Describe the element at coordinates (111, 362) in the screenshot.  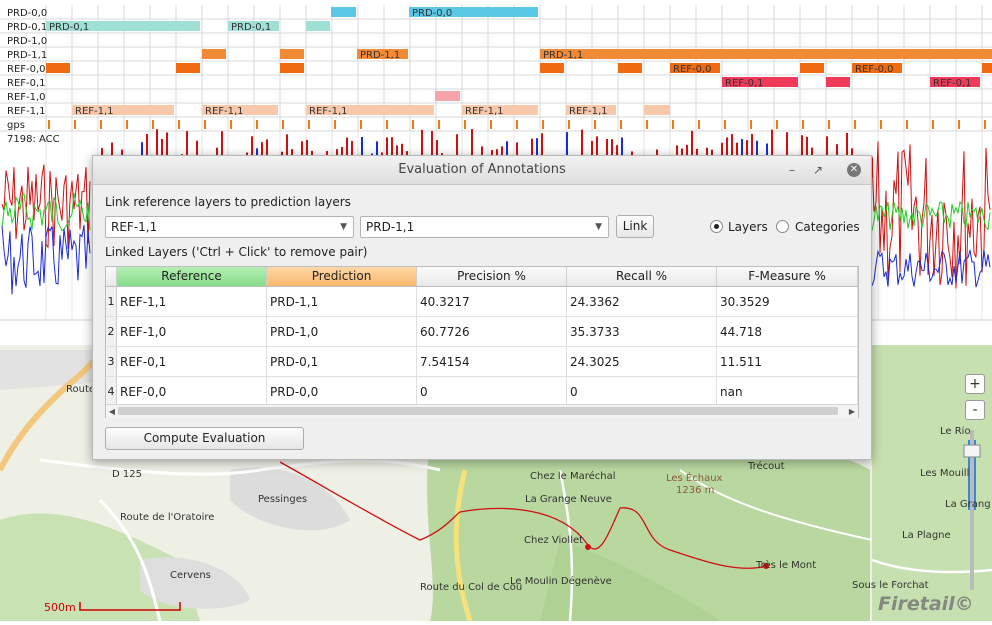
I see `row-number: 3` at that location.